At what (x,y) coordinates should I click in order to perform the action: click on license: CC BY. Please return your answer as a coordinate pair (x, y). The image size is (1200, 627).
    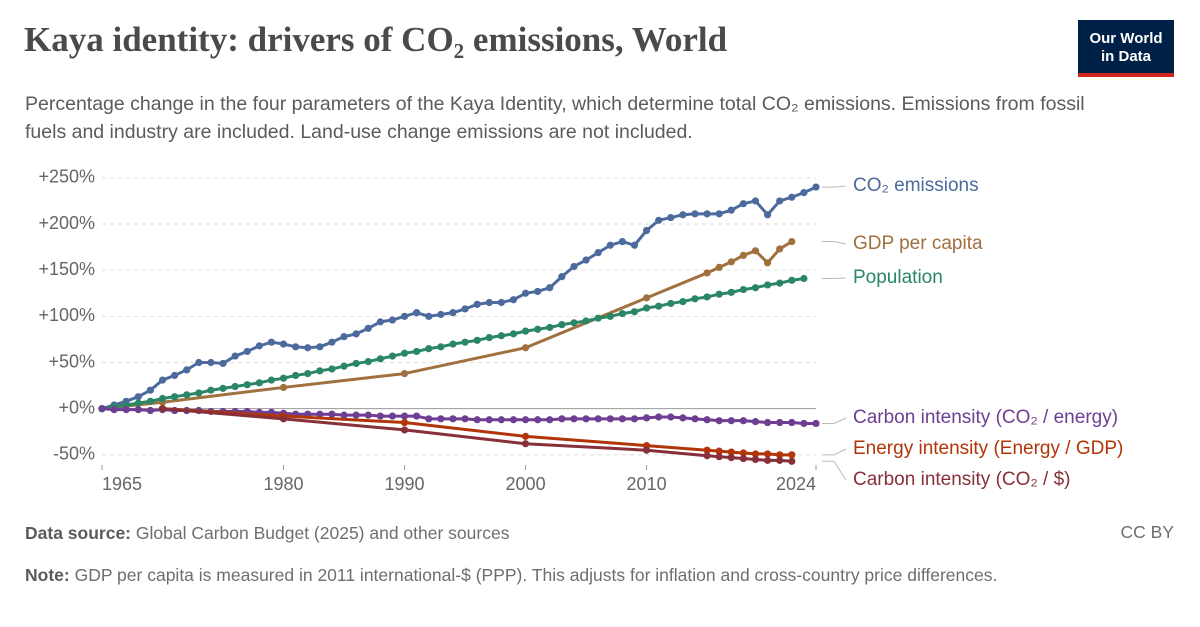
    Looking at the image, I should click on (1147, 532).